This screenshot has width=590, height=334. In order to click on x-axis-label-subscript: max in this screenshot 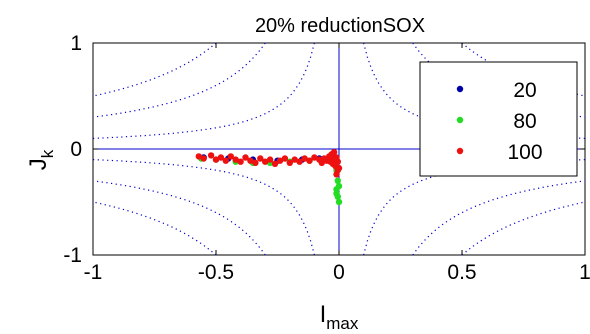, I will do `click(342, 323)`.